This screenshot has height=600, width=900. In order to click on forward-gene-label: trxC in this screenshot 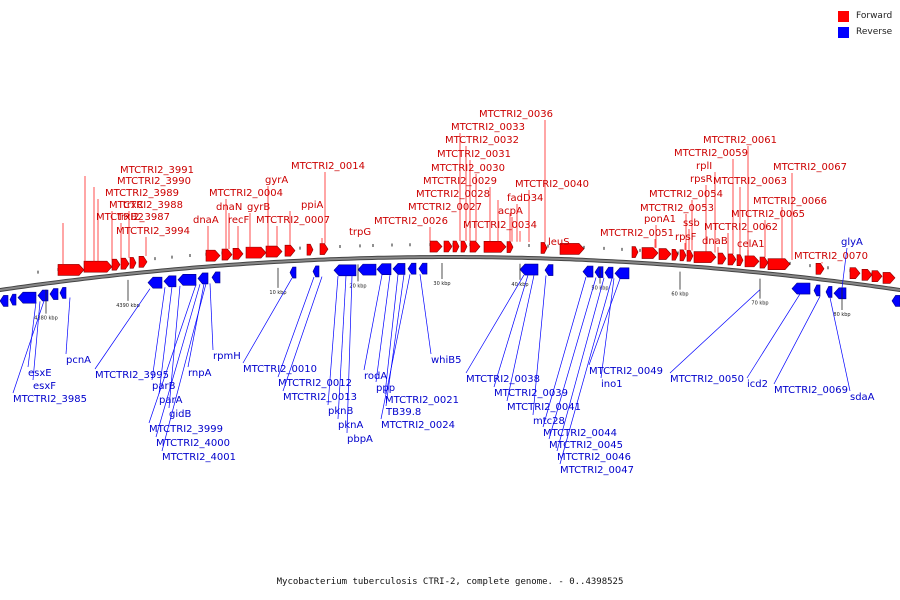, I will do `click(133, 205)`.